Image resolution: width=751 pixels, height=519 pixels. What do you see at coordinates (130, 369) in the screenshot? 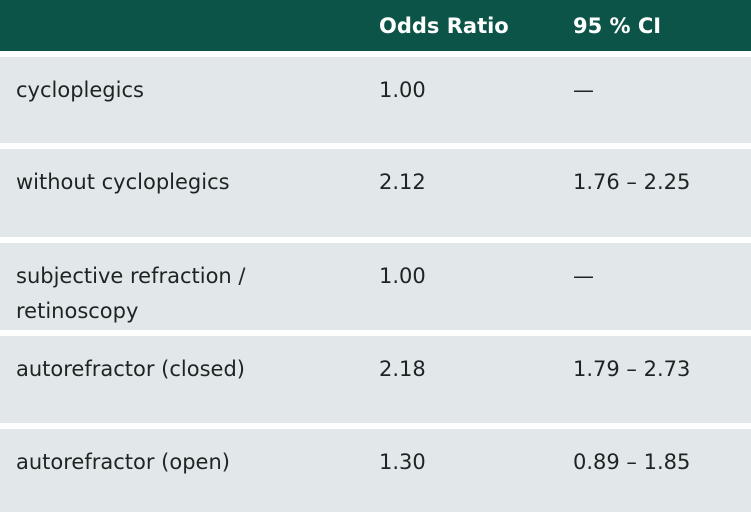
I see `row-label: autorefractor (closed)` at bounding box center [130, 369].